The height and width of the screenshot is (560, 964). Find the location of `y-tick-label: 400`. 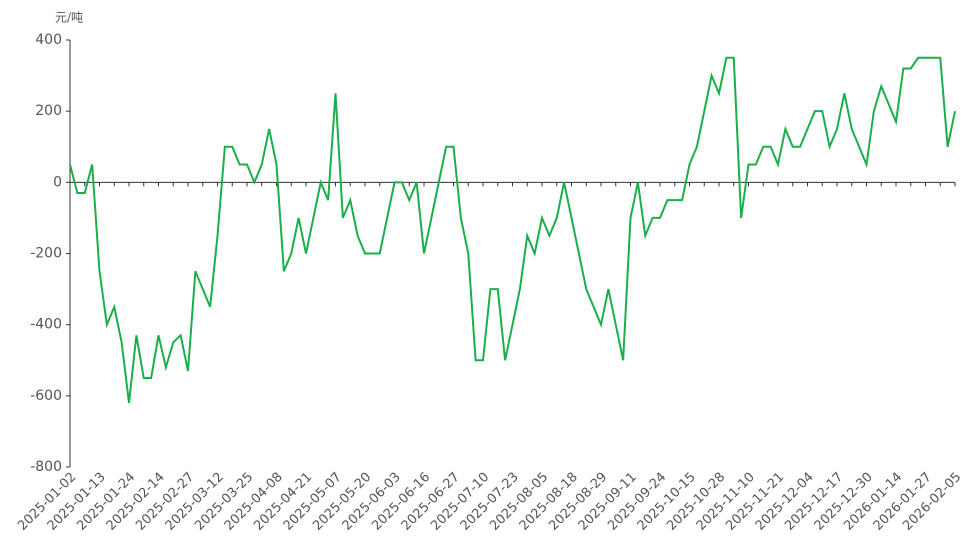

y-tick-label: 400 is located at coordinates (48, 40).